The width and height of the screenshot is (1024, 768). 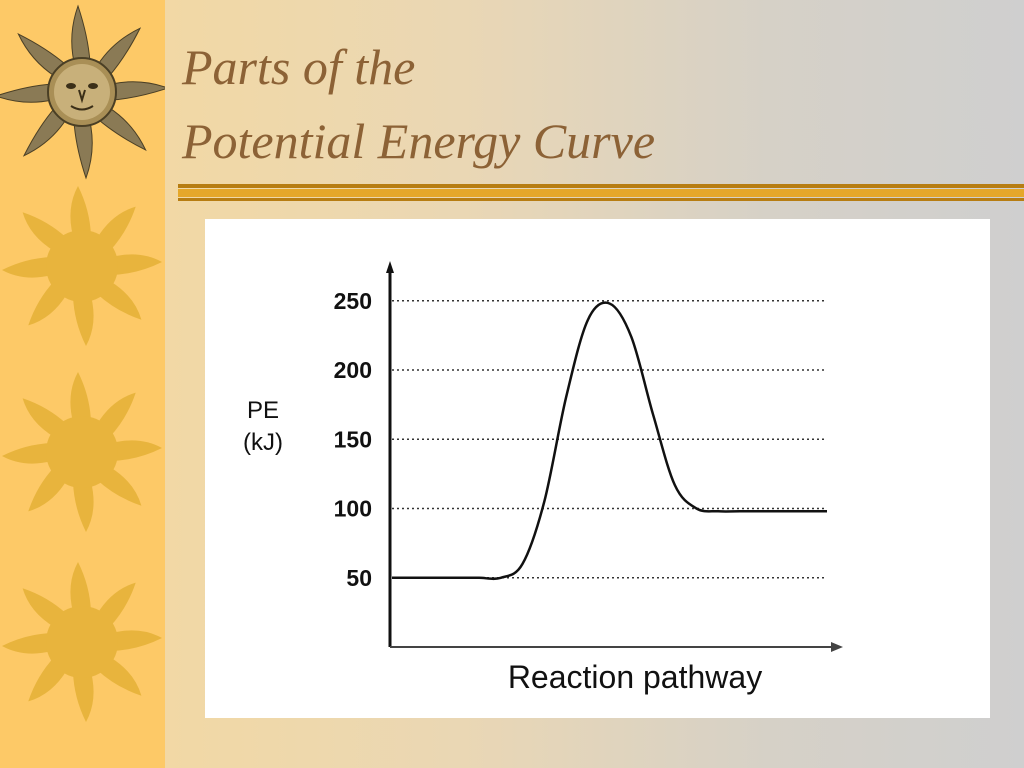 I want to click on x-axis-label: Reaction pathway, so click(x=635, y=677).